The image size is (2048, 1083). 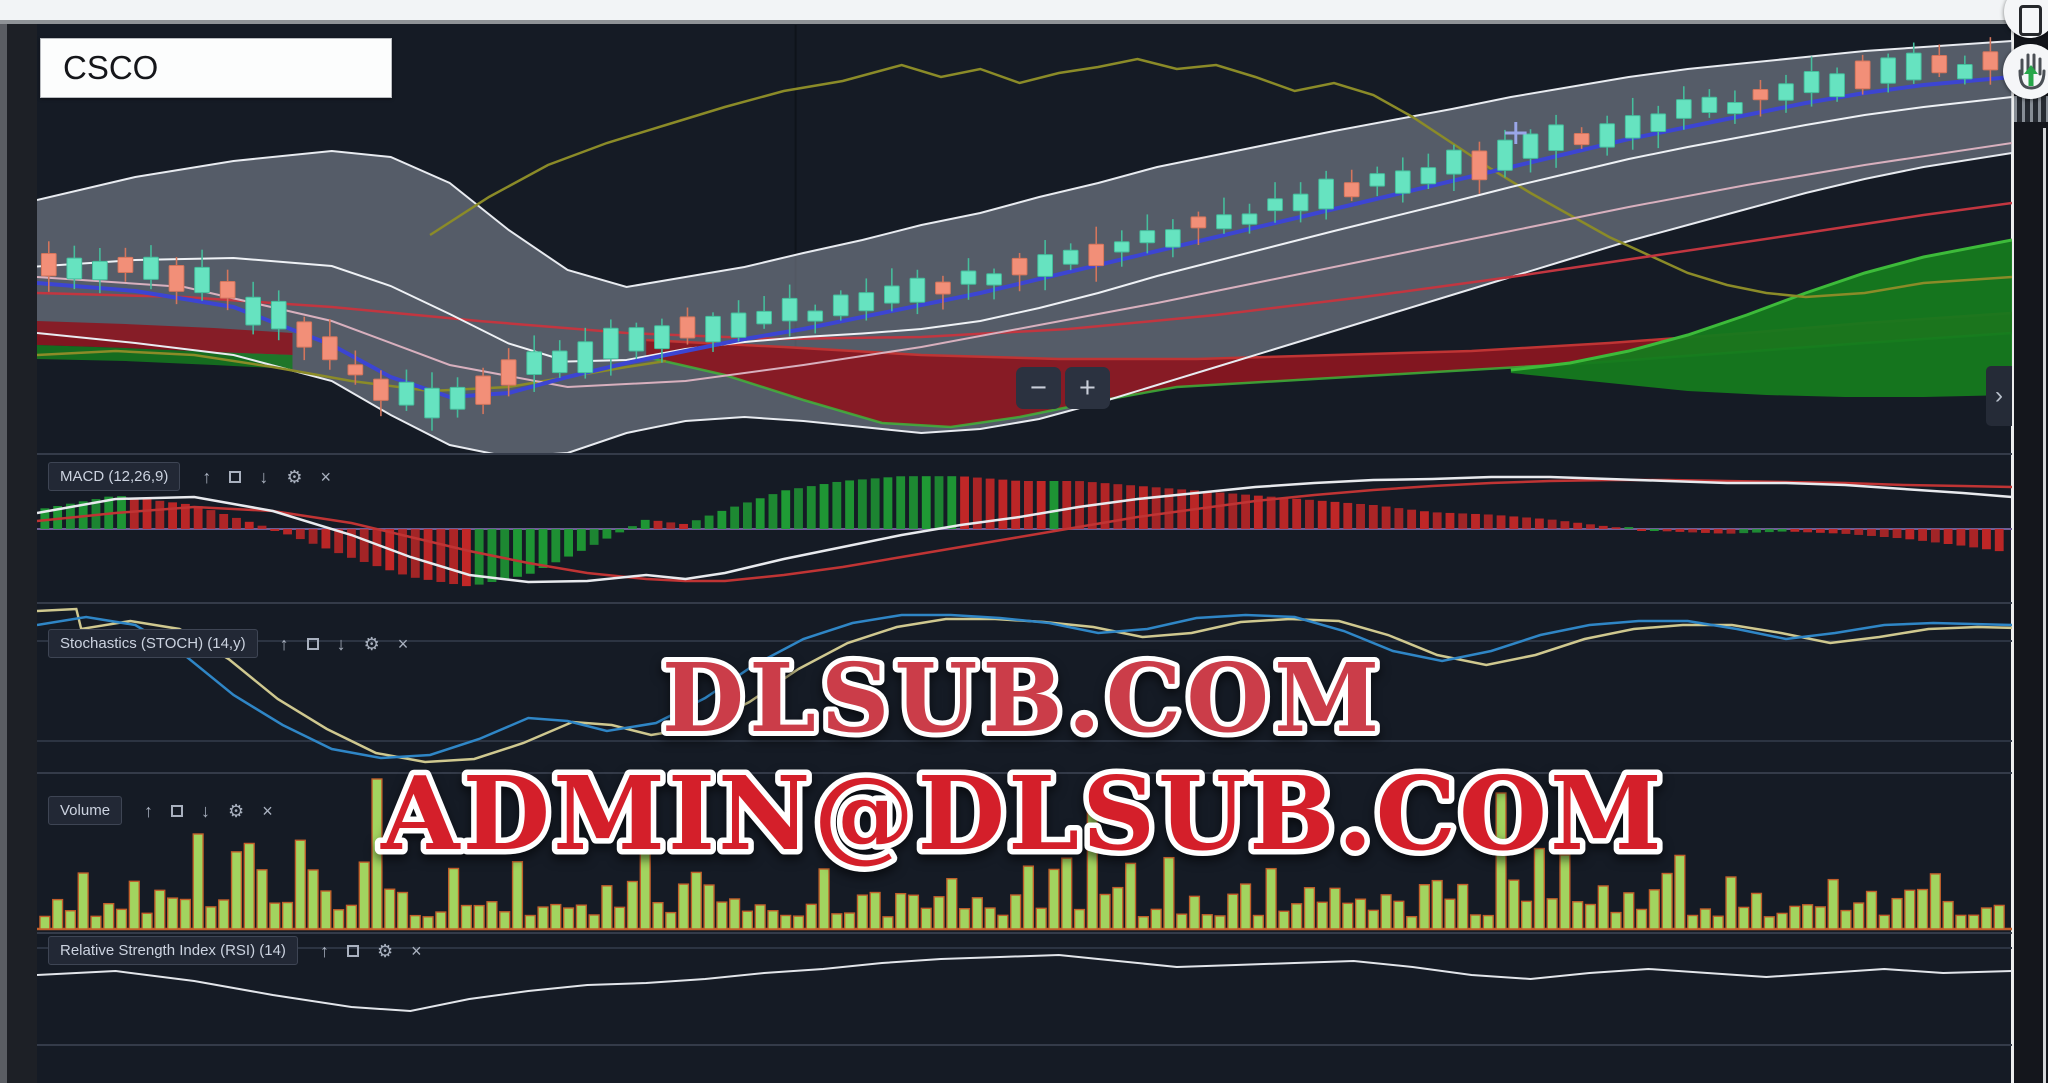 What do you see at coordinates (2031, 109) in the screenshot?
I see `scrollbar-grip` at bounding box center [2031, 109].